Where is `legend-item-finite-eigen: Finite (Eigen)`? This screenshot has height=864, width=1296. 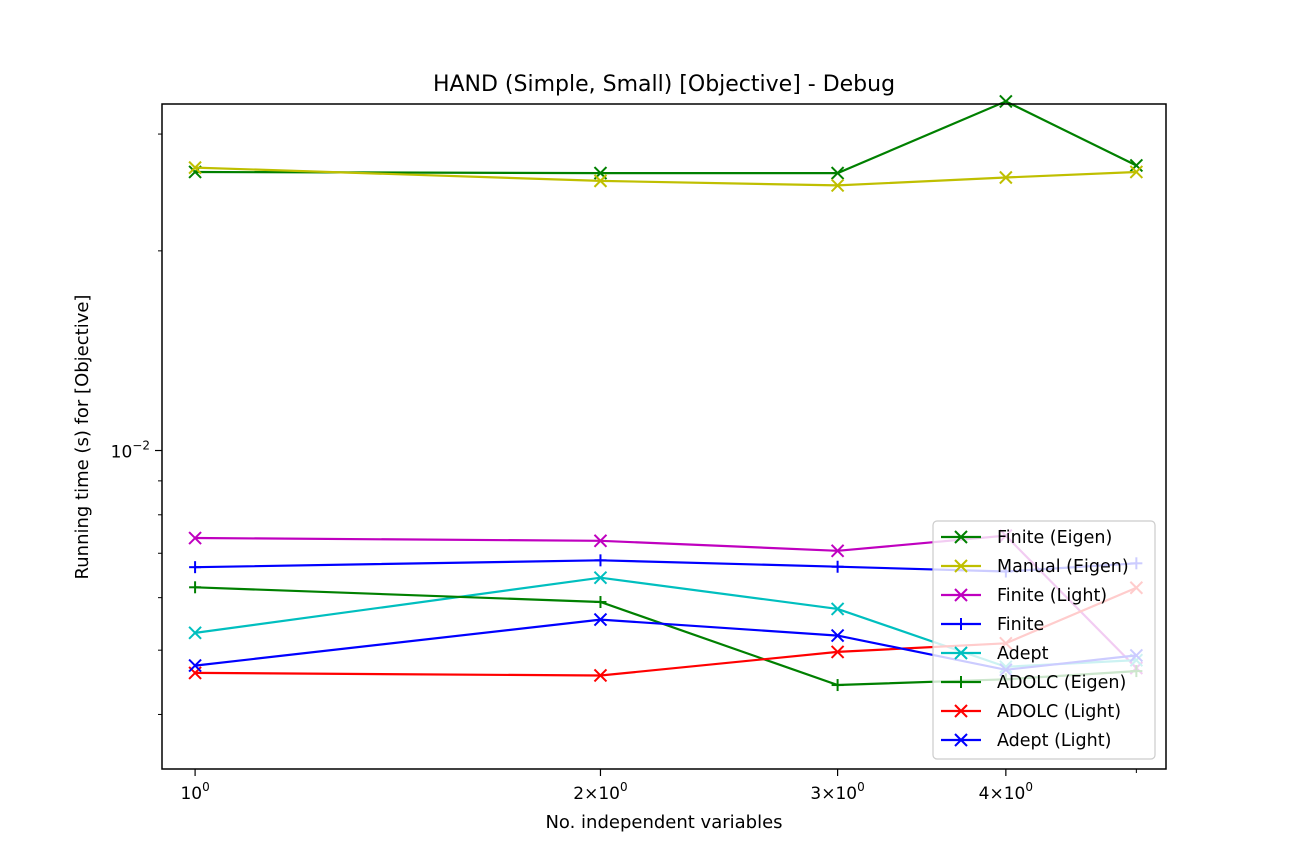 legend-item-finite-eigen: Finite (Eigen) is located at coordinates (1026, 538).